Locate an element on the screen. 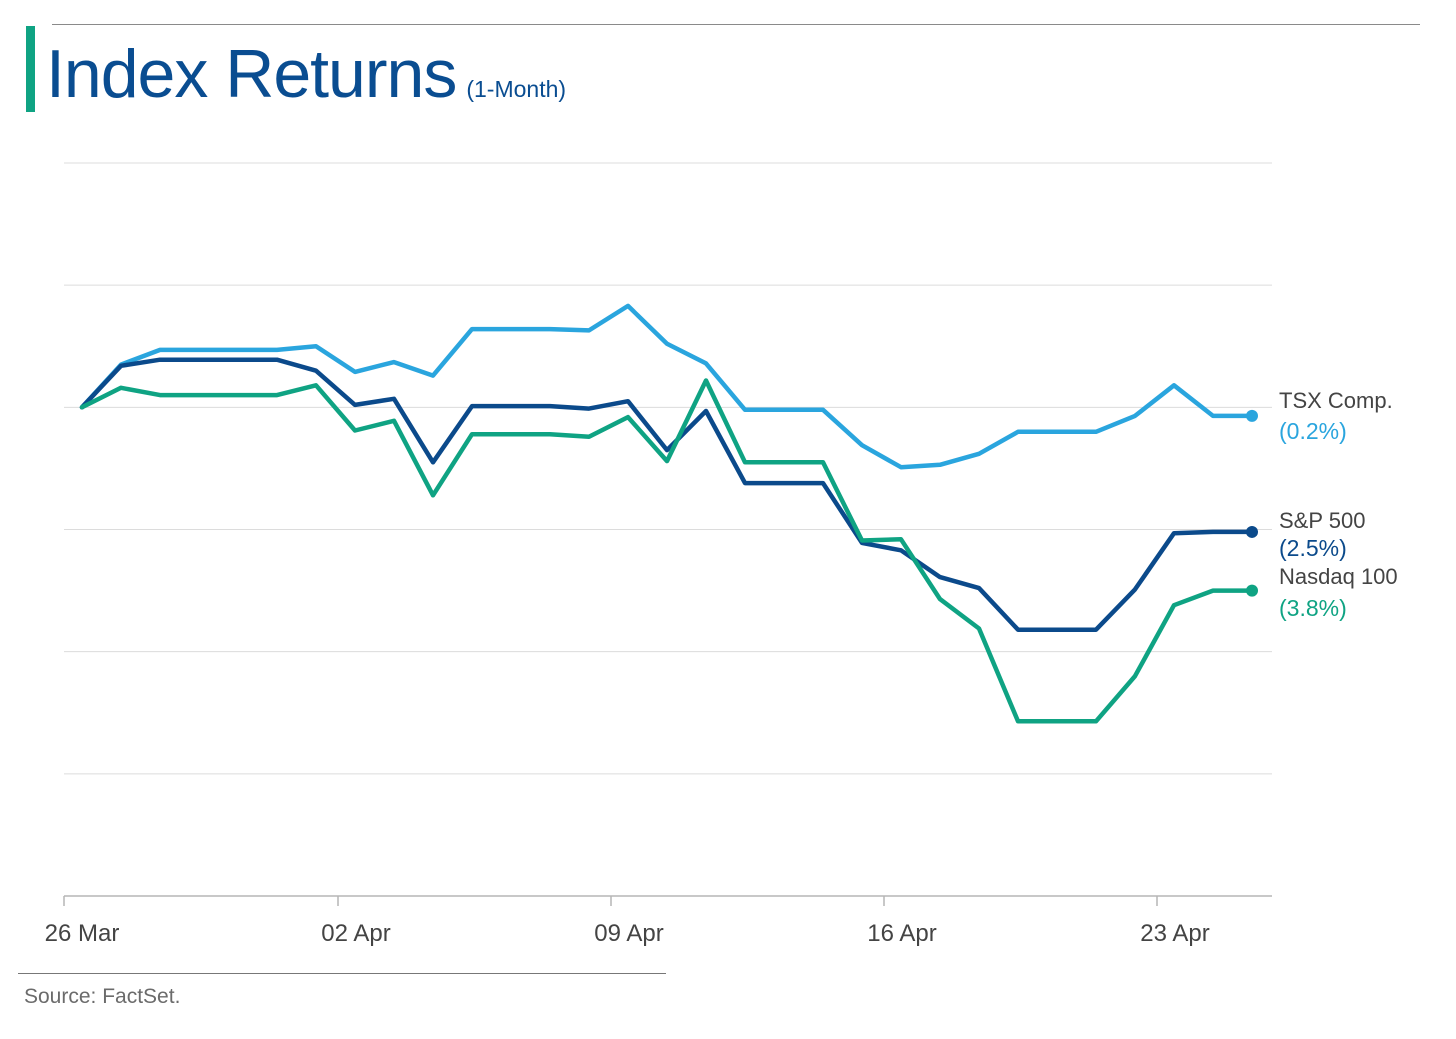 The image size is (1456, 1039). x-tick-label: 02 Apr is located at coordinates (355, 933).